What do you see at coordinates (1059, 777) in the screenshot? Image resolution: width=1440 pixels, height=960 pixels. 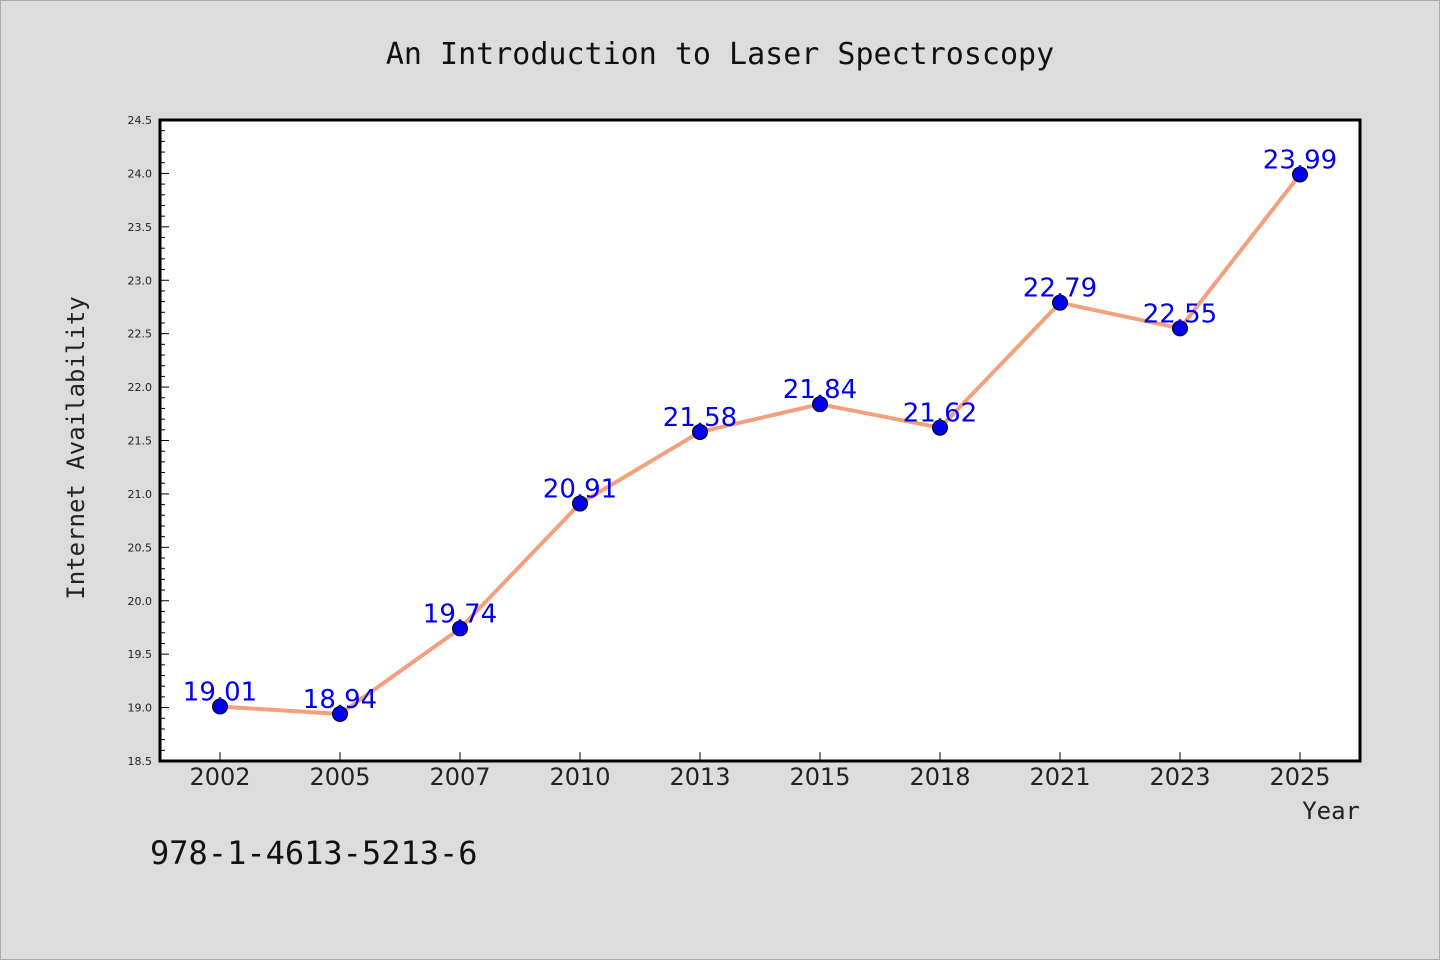 I see `x-tick-label: 2021` at bounding box center [1059, 777].